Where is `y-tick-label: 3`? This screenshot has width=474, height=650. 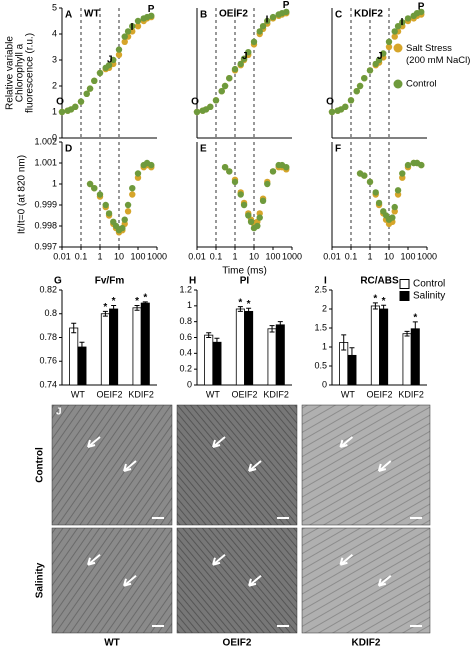 y-tick-label: 3 is located at coordinates (54, 59).